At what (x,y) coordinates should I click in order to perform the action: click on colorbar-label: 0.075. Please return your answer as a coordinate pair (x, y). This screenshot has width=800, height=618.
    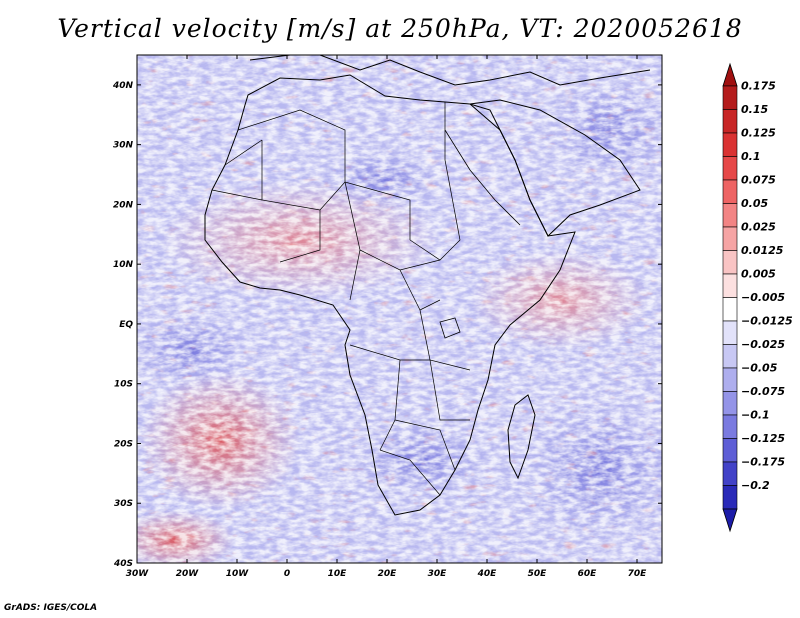
    Looking at the image, I should click on (758, 180).